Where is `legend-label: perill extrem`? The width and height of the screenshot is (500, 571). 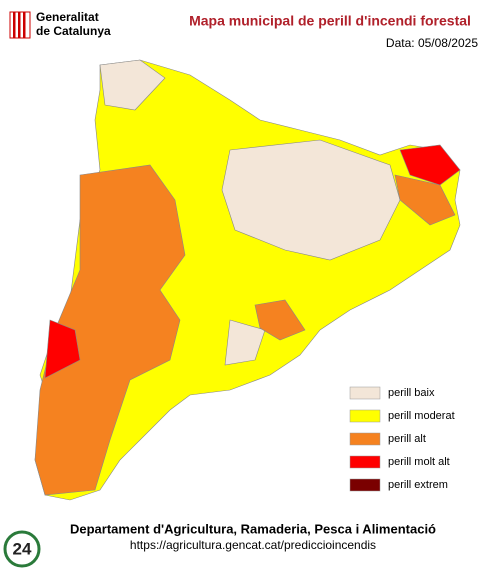
legend-label: perill extrem is located at coordinates (418, 485).